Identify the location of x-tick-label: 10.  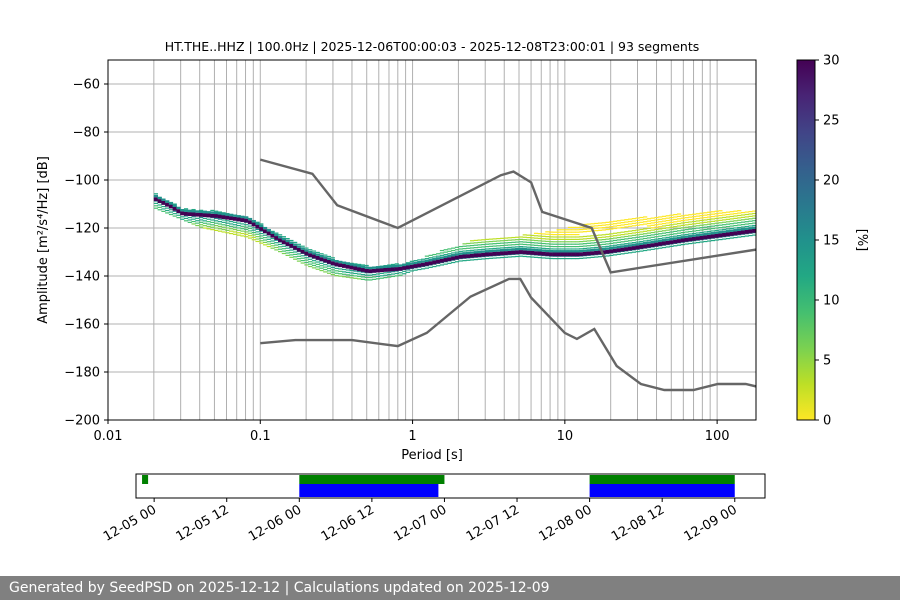
(565, 436).